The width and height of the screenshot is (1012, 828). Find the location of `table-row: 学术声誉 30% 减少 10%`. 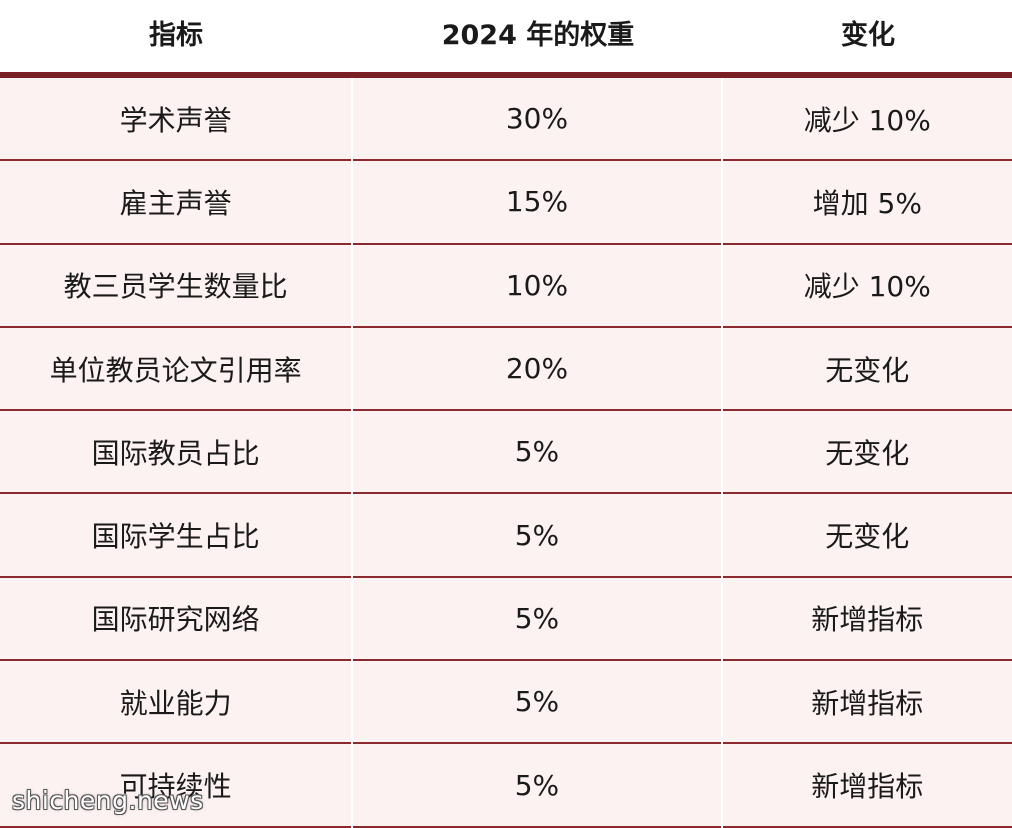

table-row: 学术声誉 30% 减少 10% is located at coordinates (506, 120).